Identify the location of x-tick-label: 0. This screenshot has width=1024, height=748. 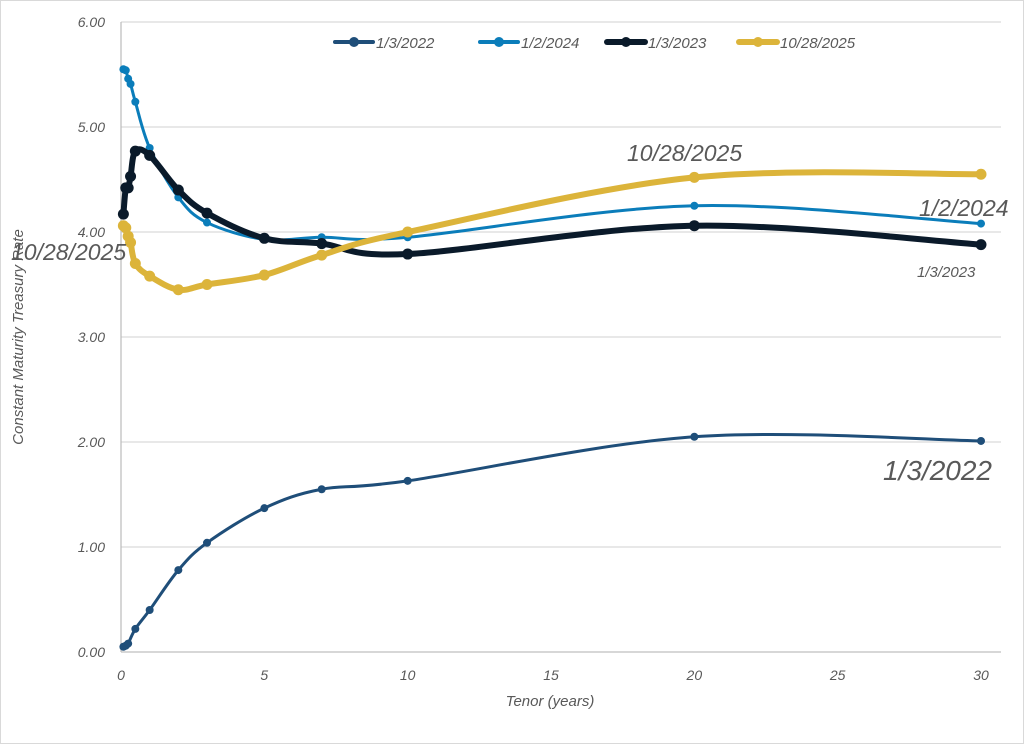
(121, 675).